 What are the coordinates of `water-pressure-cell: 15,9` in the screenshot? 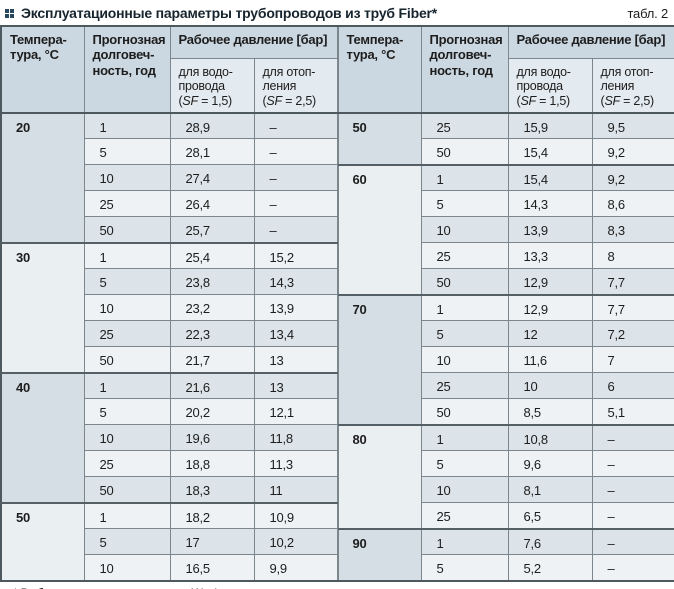 It's located at (550, 125).